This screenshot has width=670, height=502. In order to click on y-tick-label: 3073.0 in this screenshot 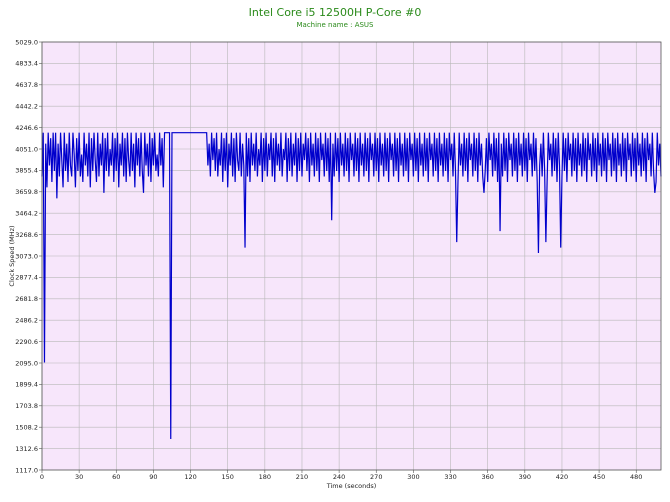, I will do `click(26, 256)`.